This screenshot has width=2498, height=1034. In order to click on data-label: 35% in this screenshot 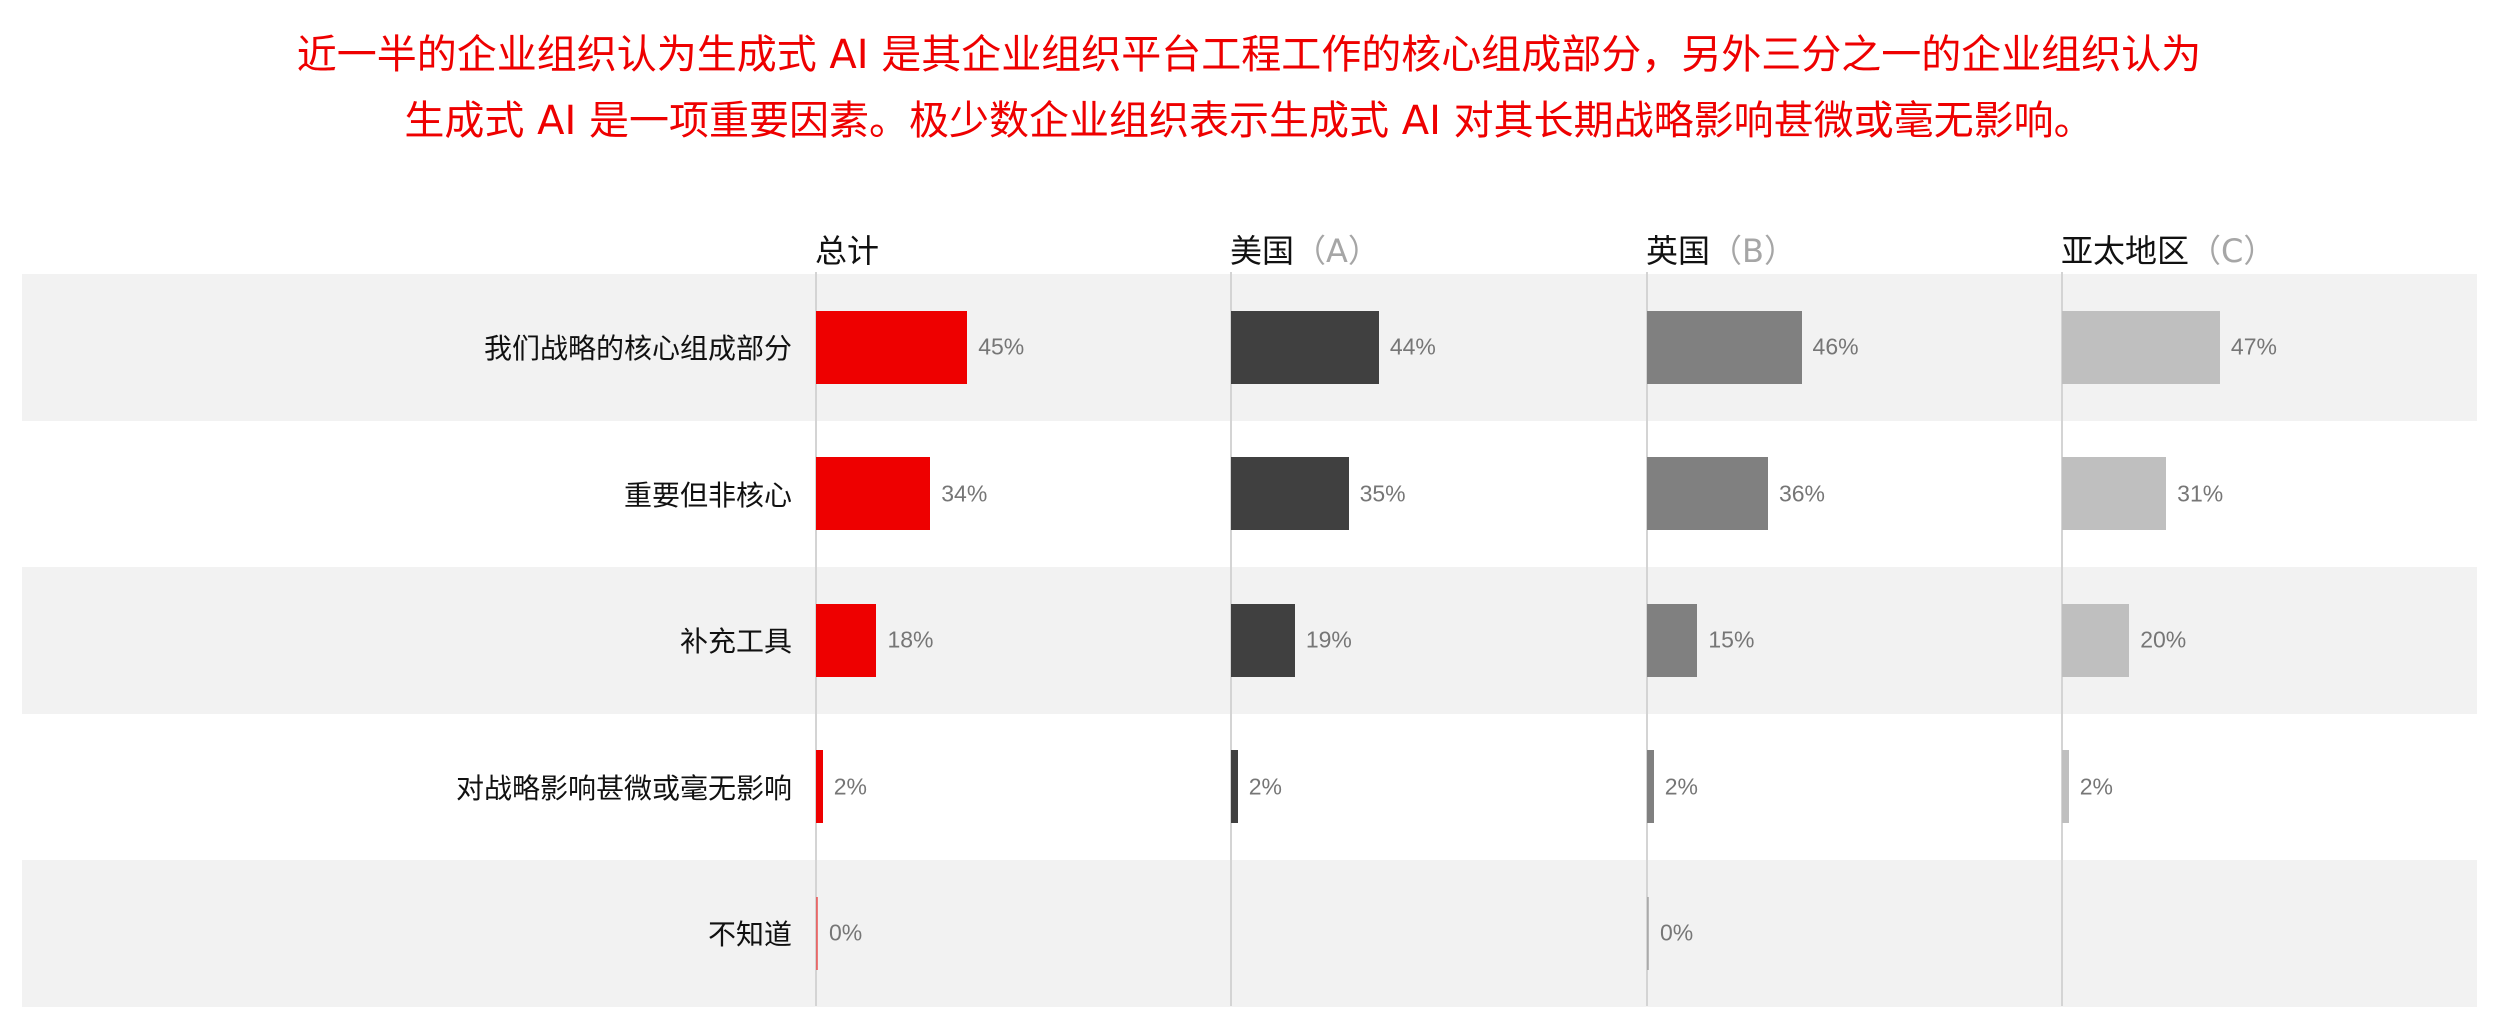, I will do `click(1382, 493)`.